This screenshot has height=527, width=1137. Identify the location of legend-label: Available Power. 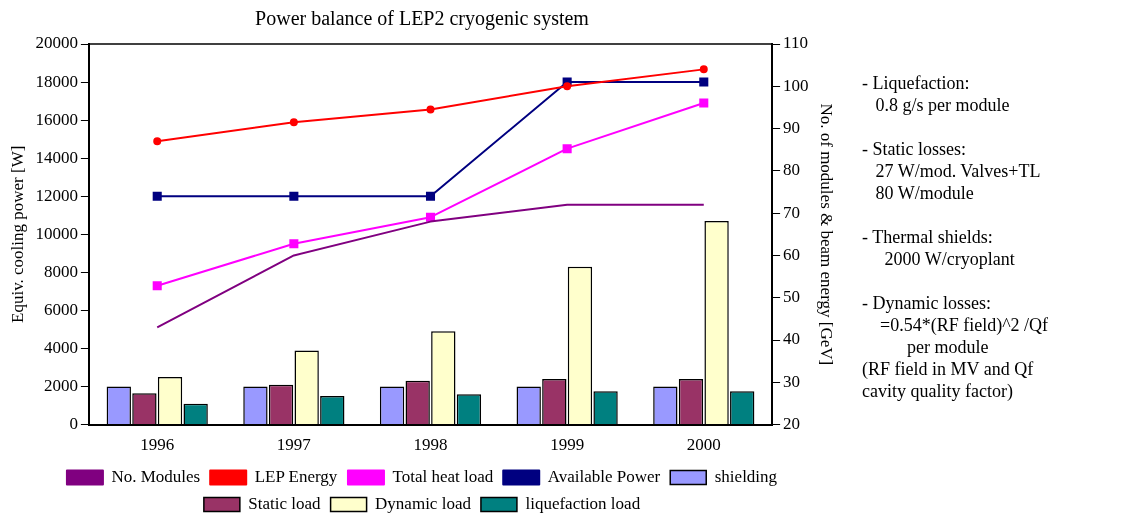
(604, 476).